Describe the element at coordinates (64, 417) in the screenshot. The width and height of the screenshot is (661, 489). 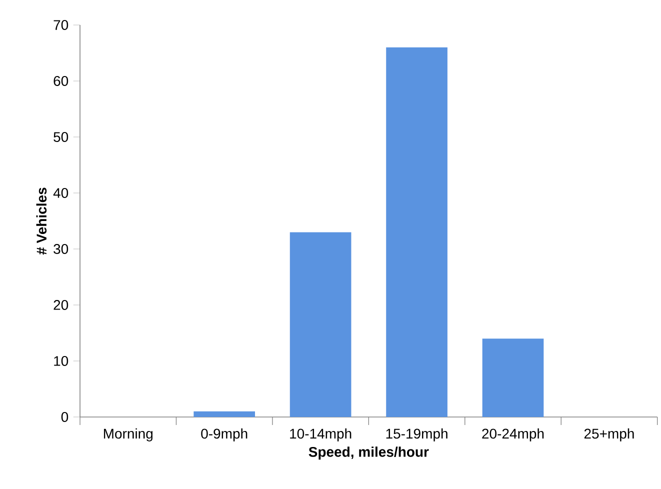
I see `y-tick-label: 0` at that location.